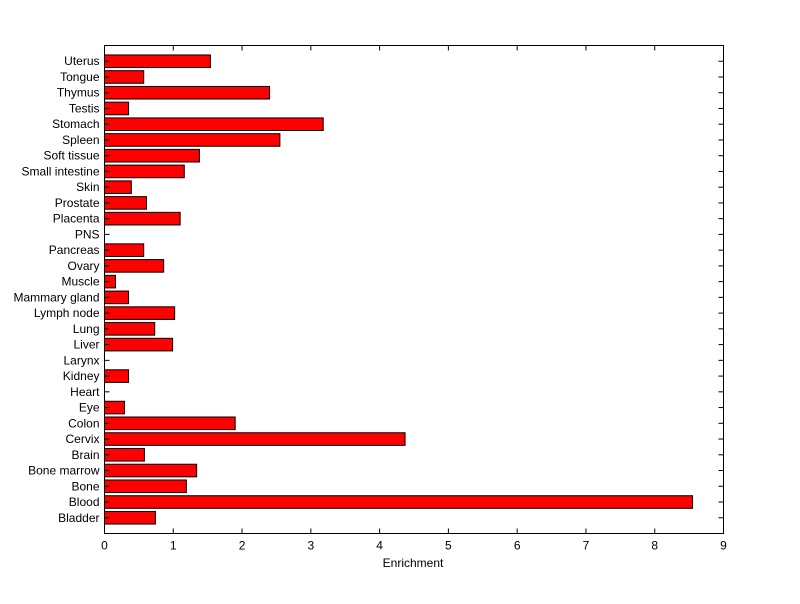  Describe the element at coordinates (140, 313) in the screenshot. I see `bar-lymph-node` at that location.